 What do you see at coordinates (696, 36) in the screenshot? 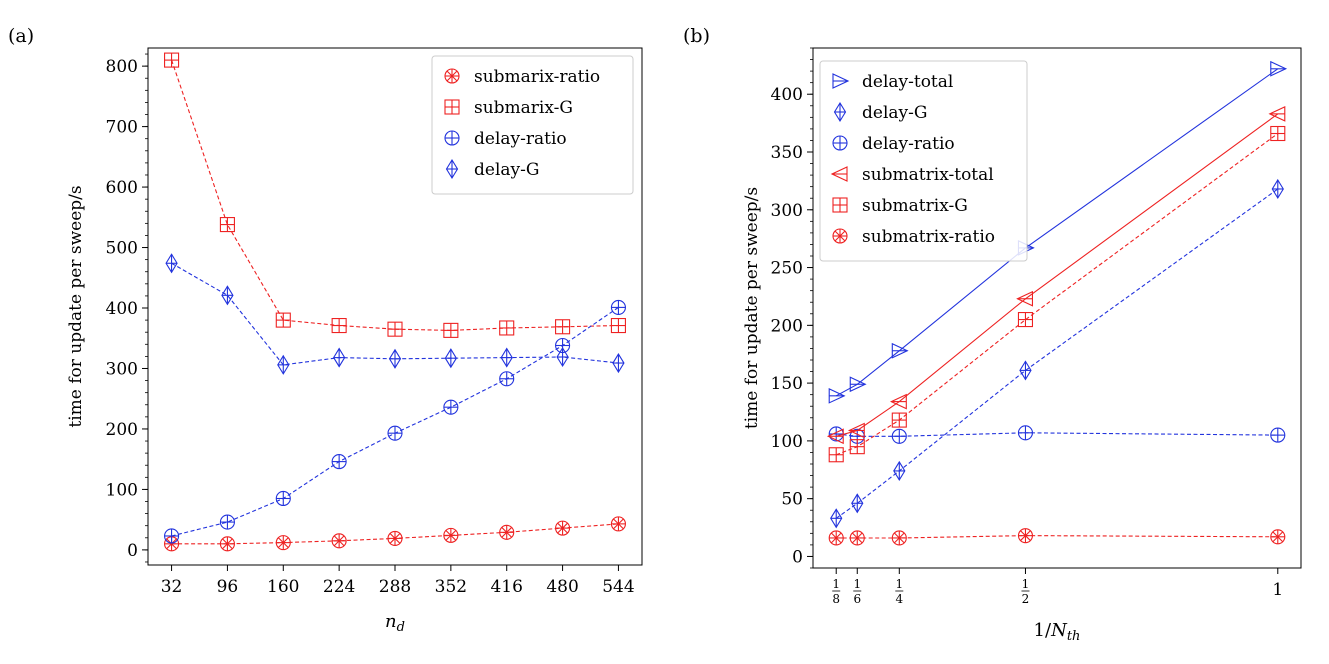
I see `panel-b-label: (b)` at bounding box center [696, 36].